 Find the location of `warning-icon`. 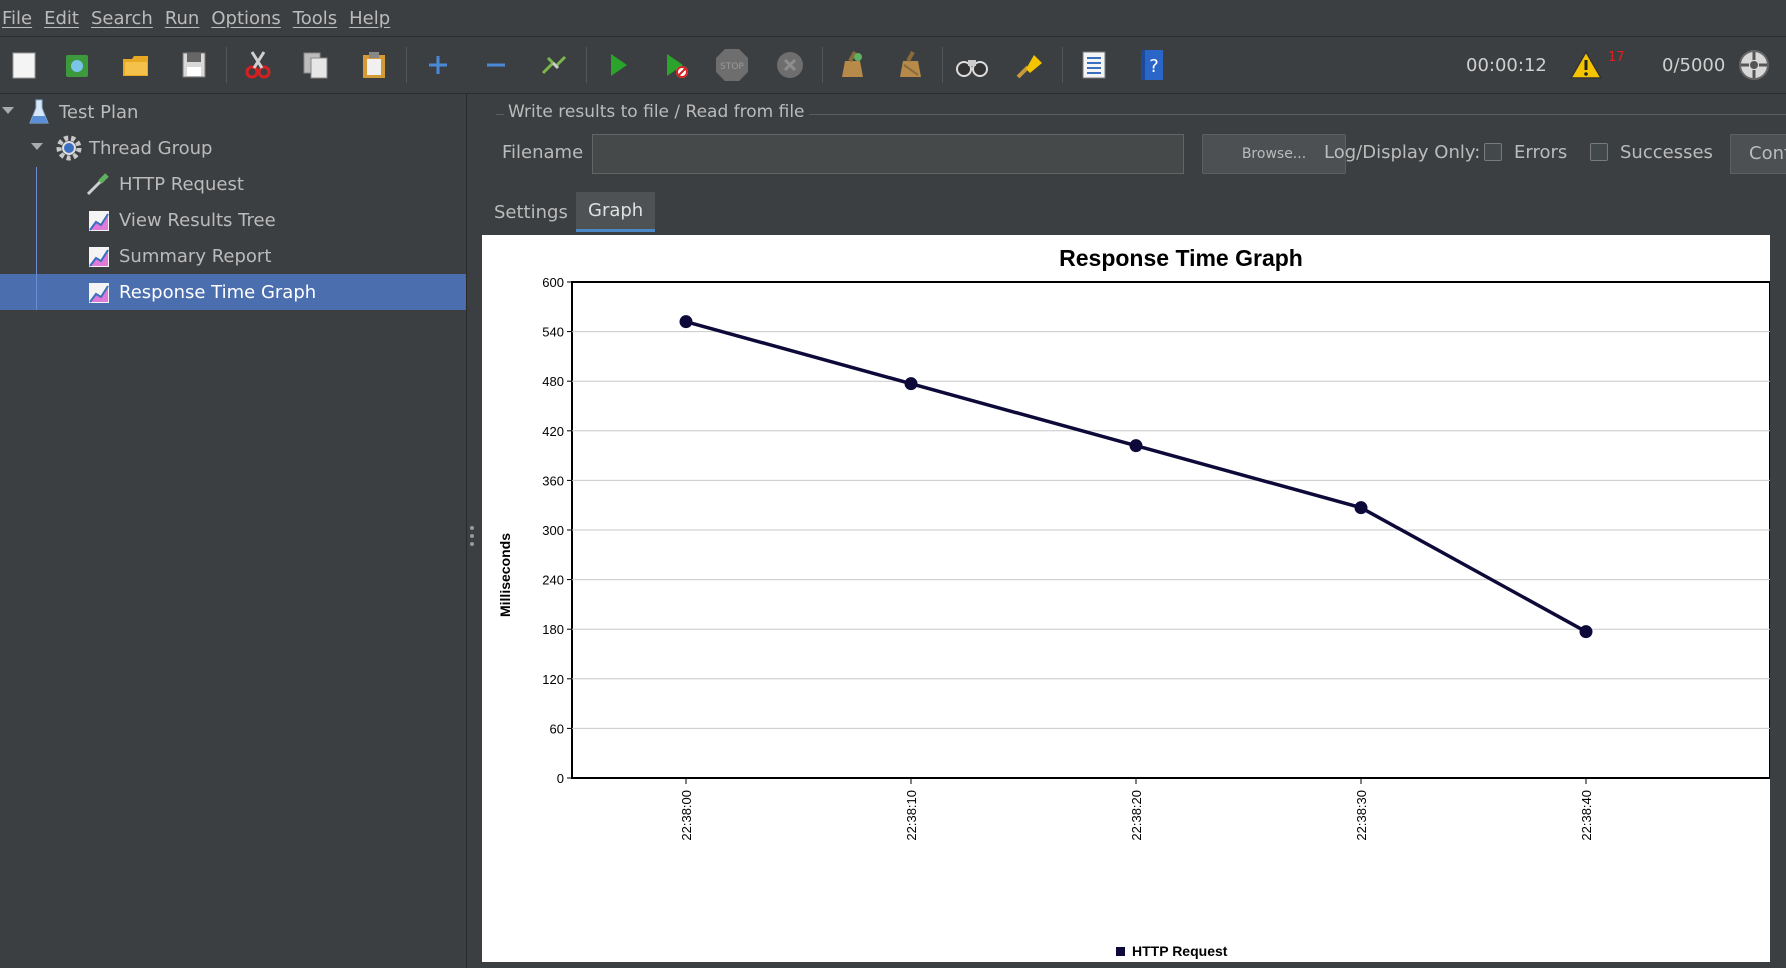

warning-icon is located at coordinates (1586, 65).